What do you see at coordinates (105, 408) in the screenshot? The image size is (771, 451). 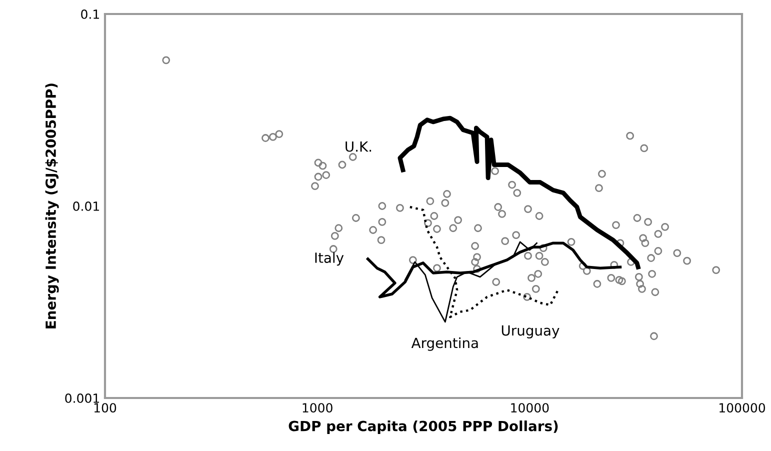 I see `x-tick-label: 100` at bounding box center [105, 408].